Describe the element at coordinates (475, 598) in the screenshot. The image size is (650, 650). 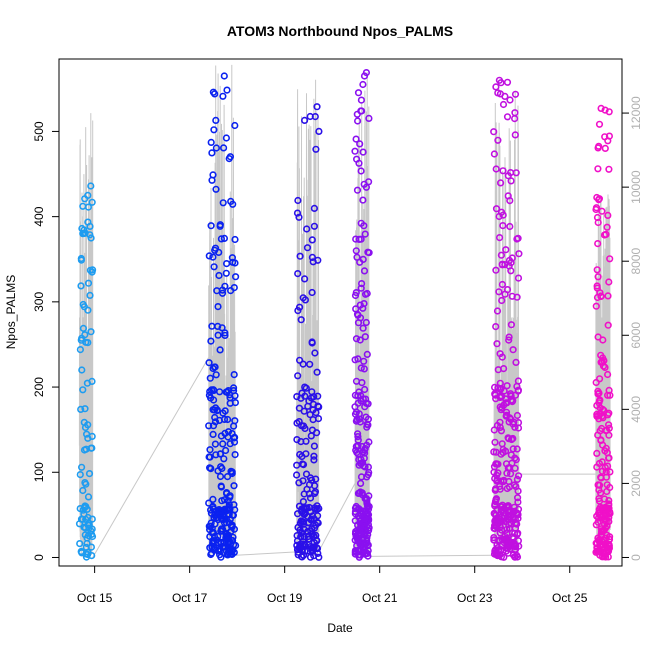
I see `x-tick-label: Oct 23` at that location.